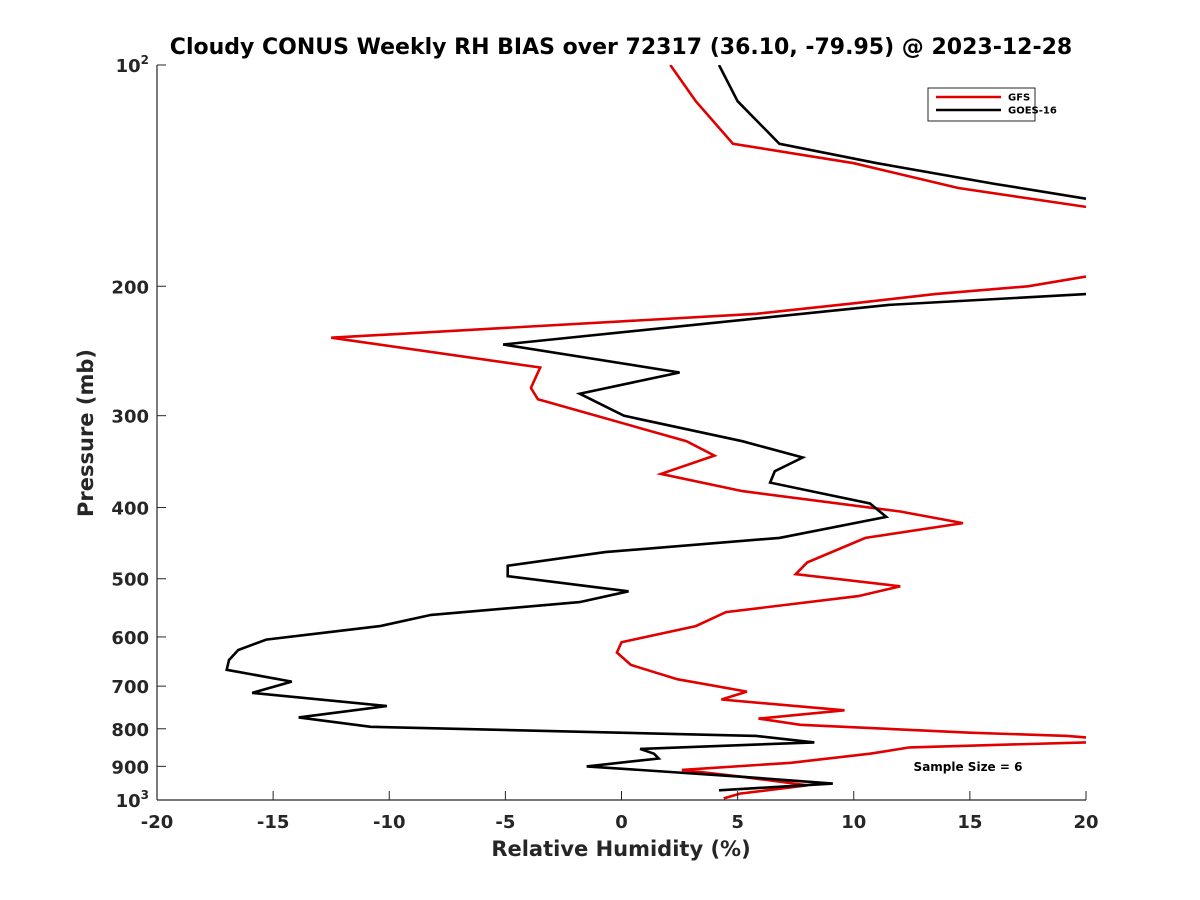 Image resolution: width=1200 pixels, height=900 pixels. Describe the element at coordinates (132, 800) in the screenshot. I see `y-tick-label: 10³` at that location.